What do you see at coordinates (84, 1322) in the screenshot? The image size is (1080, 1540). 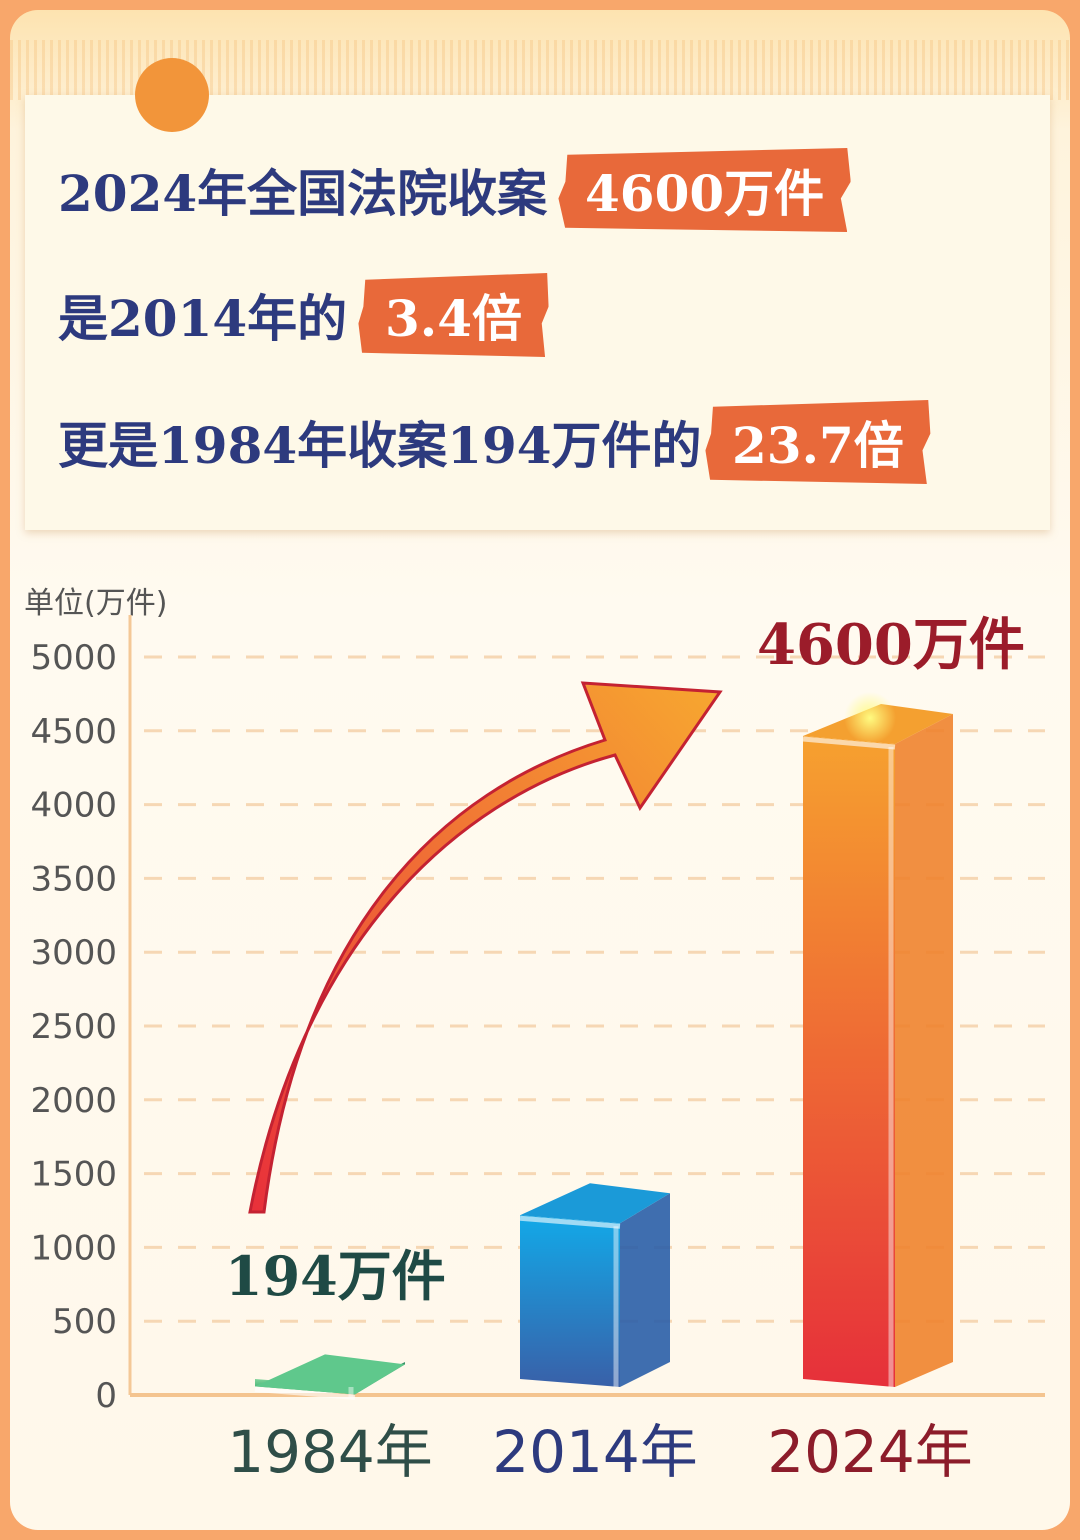 I see `y-tick-label: 500` at bounding box center [84, 1322].